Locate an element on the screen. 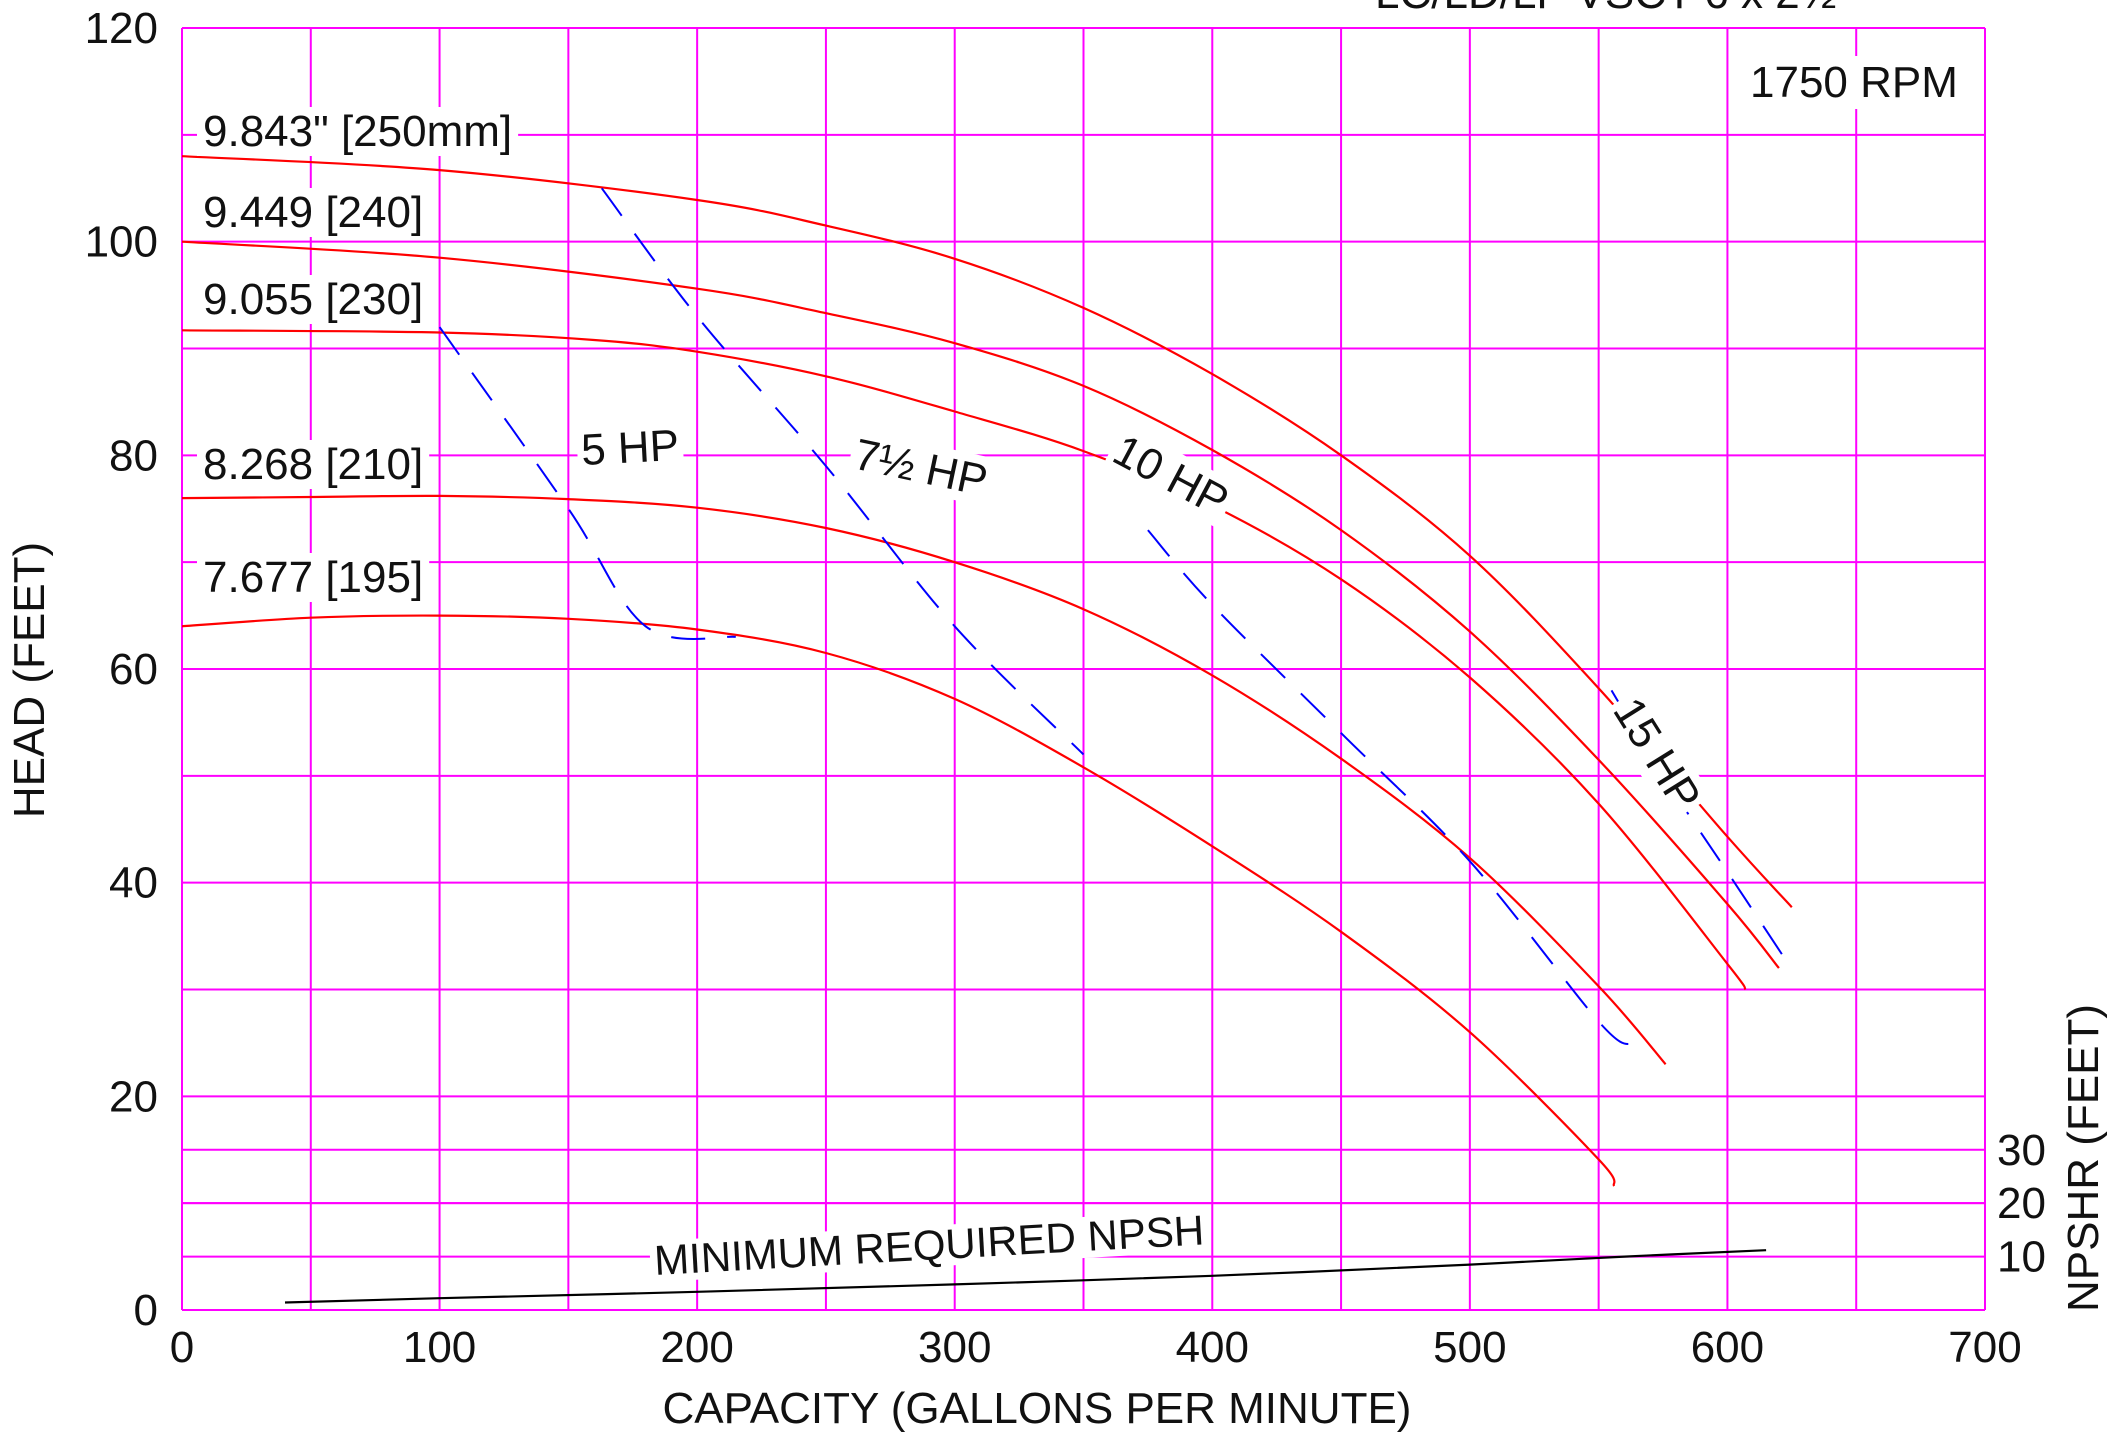 This screenshot has height=1437, width=2112. hp-label: 7½ HP is located at coordinates (921, 468).